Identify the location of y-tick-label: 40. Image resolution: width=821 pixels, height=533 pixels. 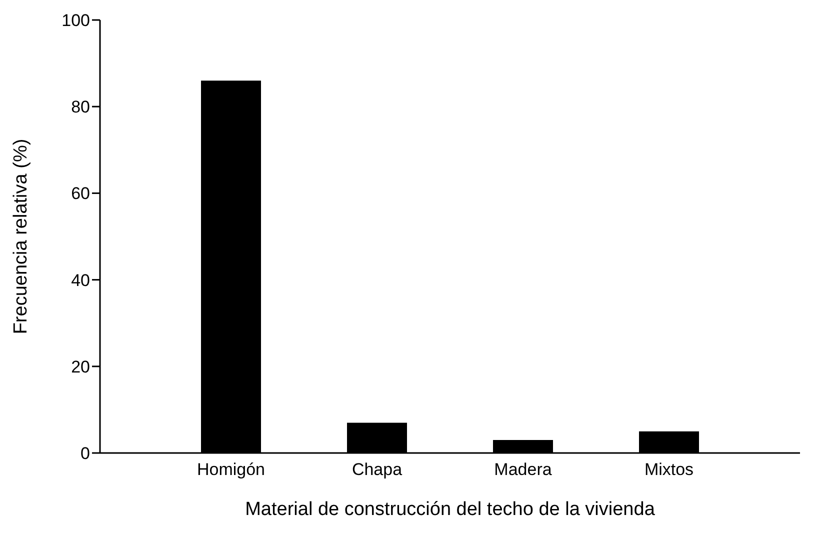
(80, 280).